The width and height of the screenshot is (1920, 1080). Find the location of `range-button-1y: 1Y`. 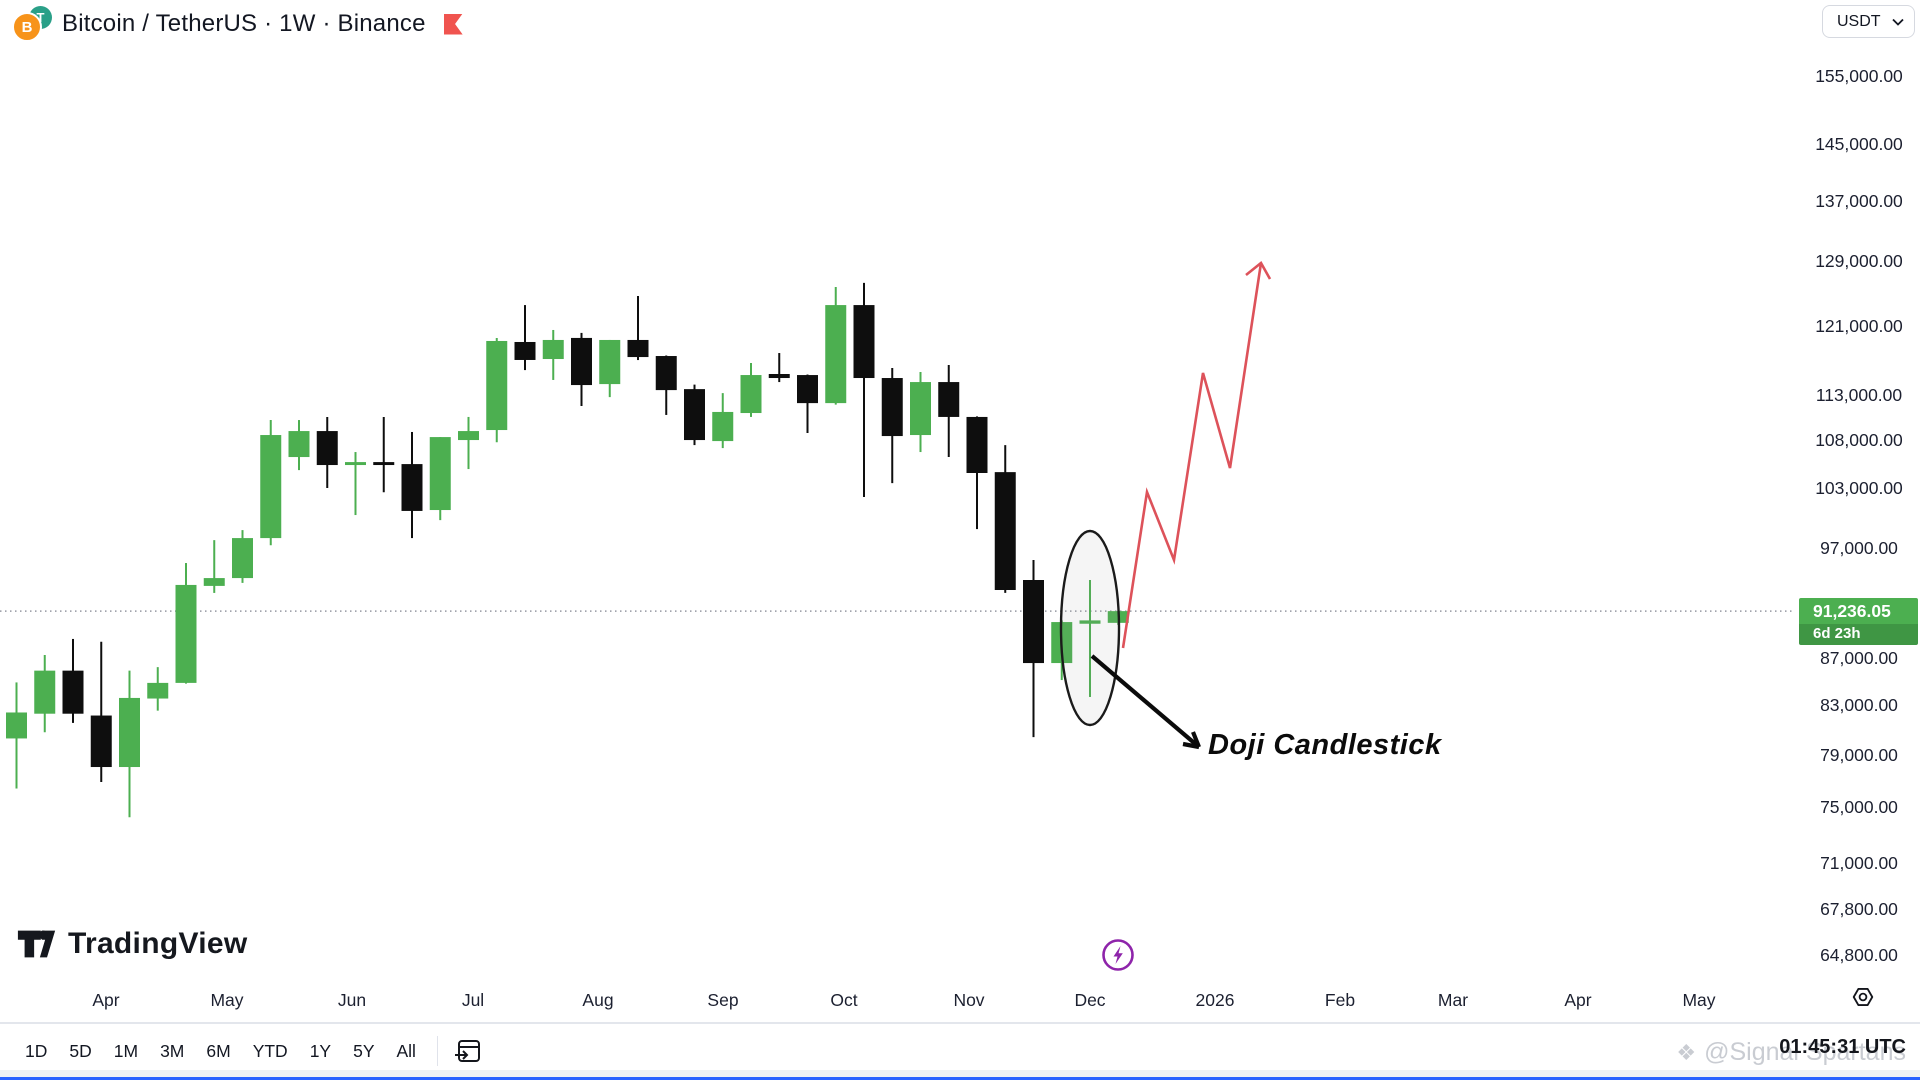

range-button-1y: 1Y is located at coordinates (320, 1050).